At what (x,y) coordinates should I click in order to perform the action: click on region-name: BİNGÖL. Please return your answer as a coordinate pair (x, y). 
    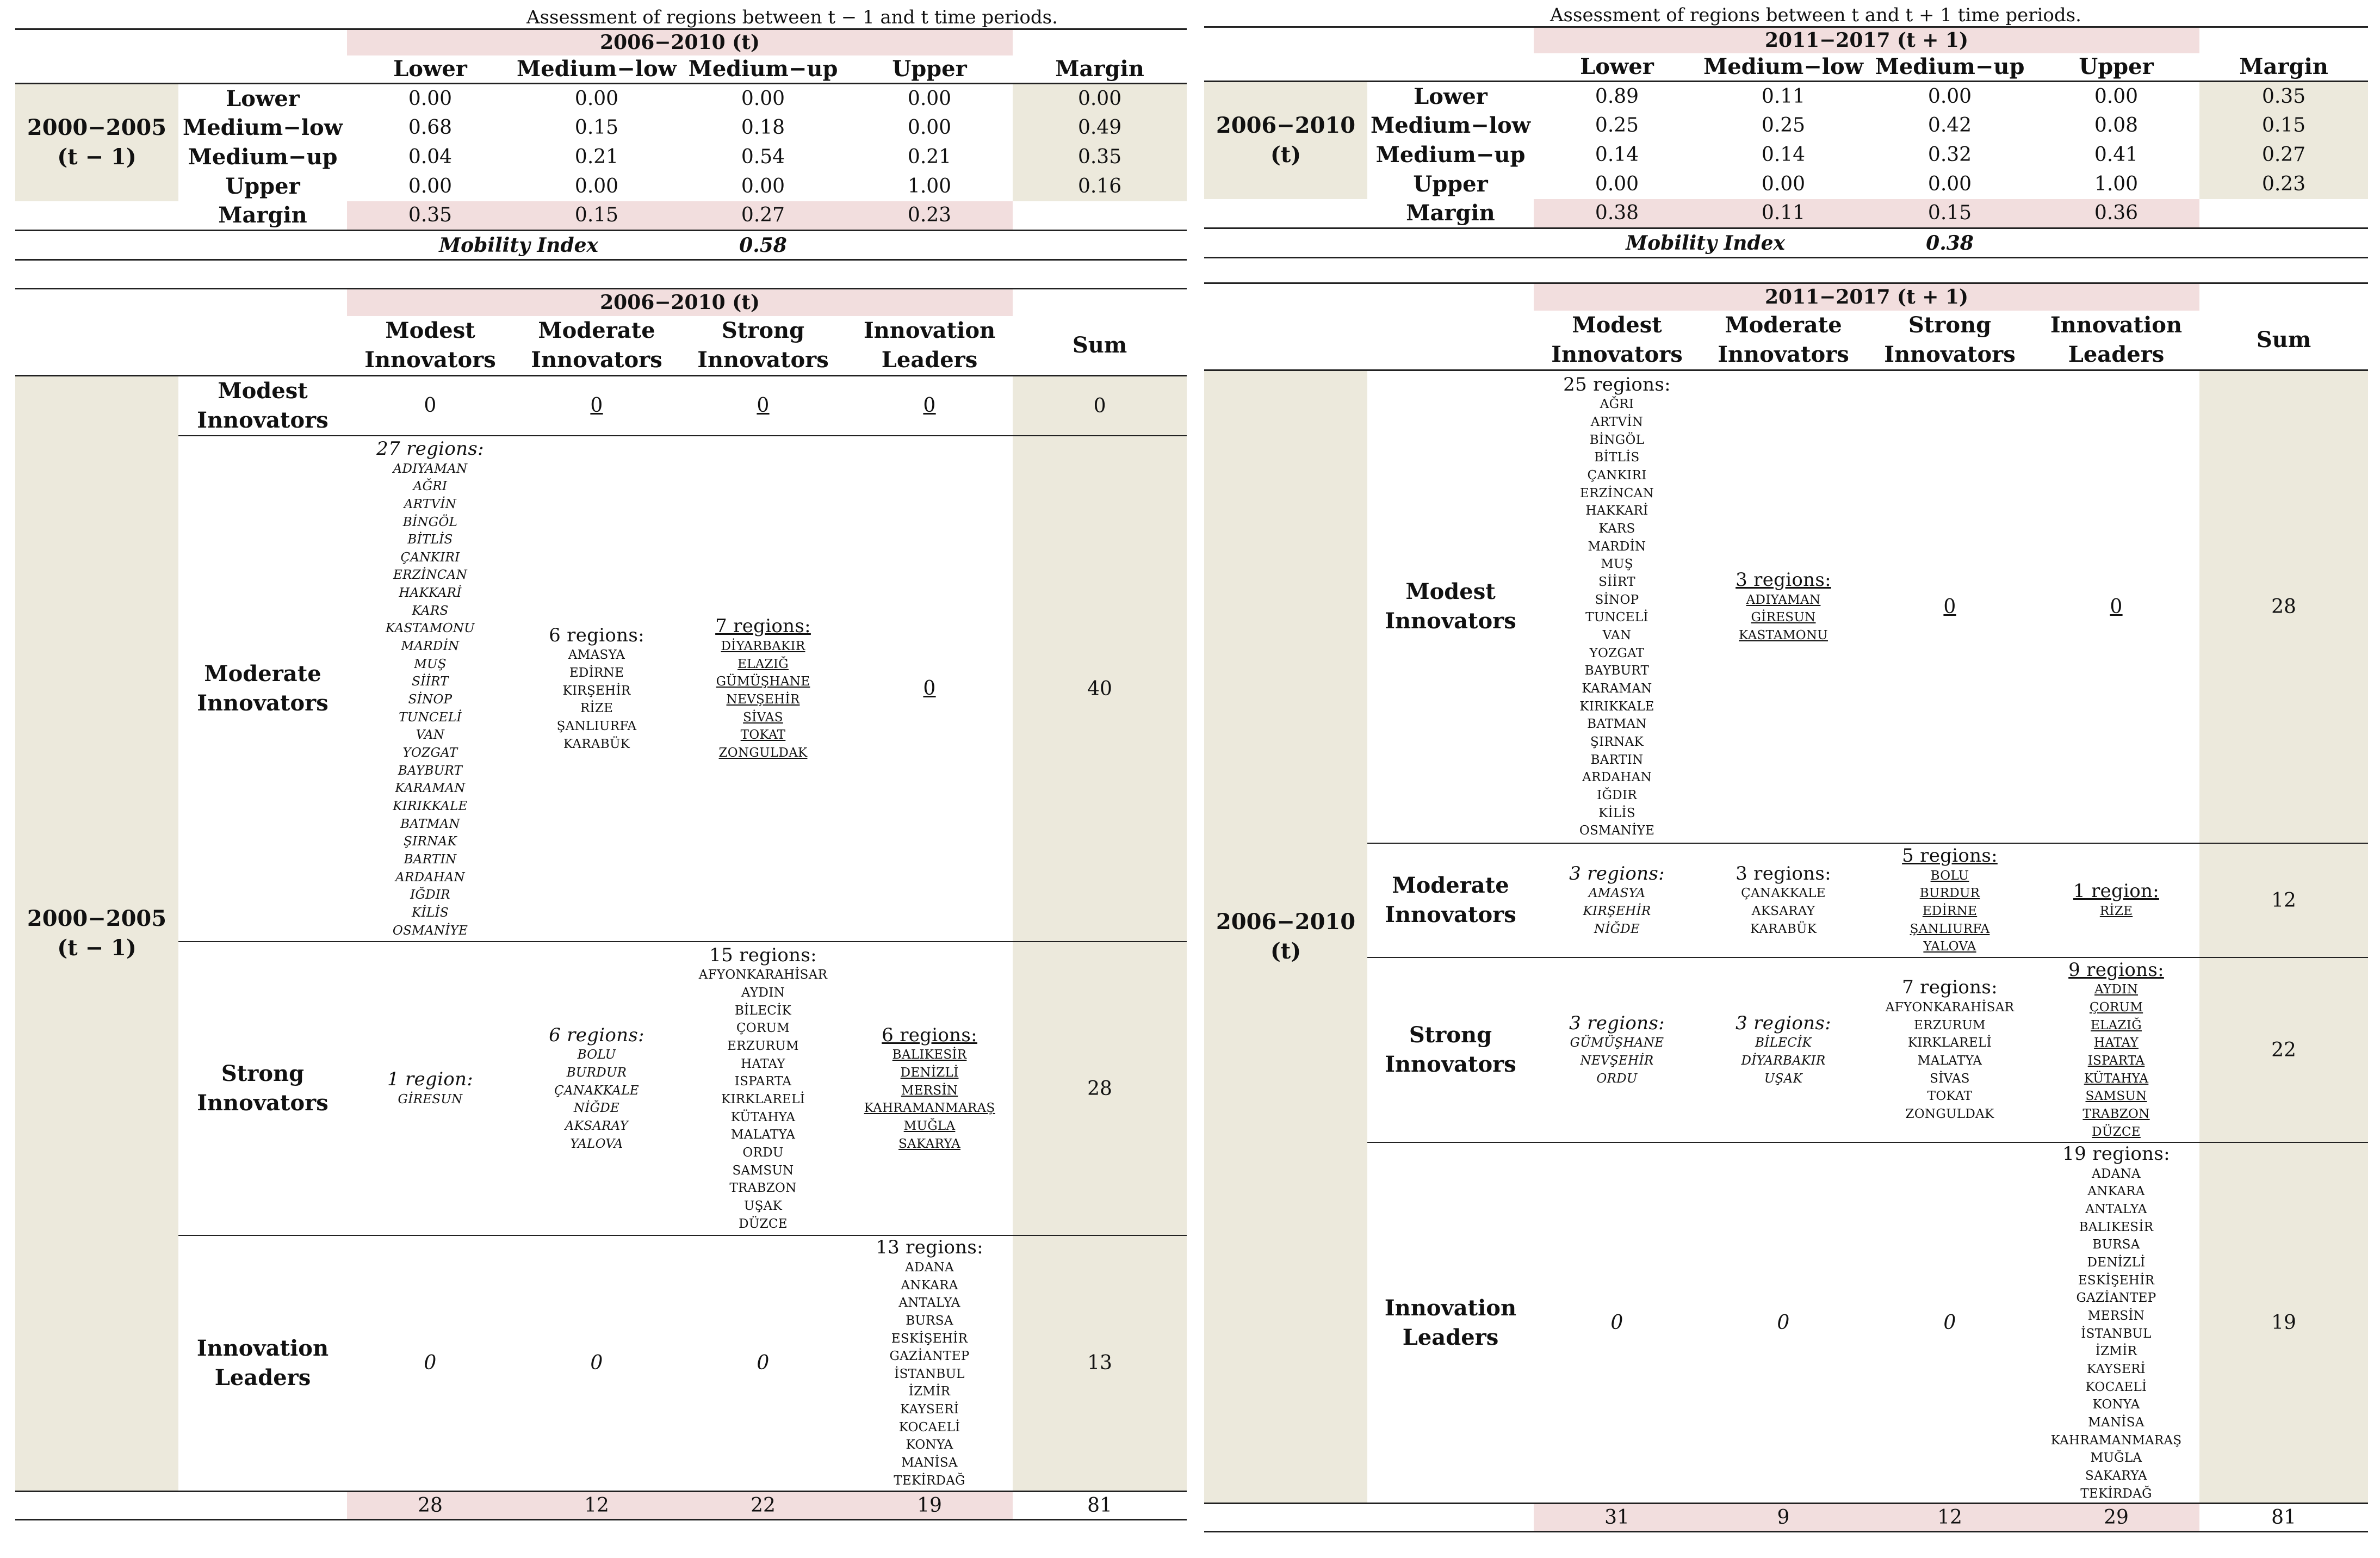
    Looking at the image, I should click on (430, 522).